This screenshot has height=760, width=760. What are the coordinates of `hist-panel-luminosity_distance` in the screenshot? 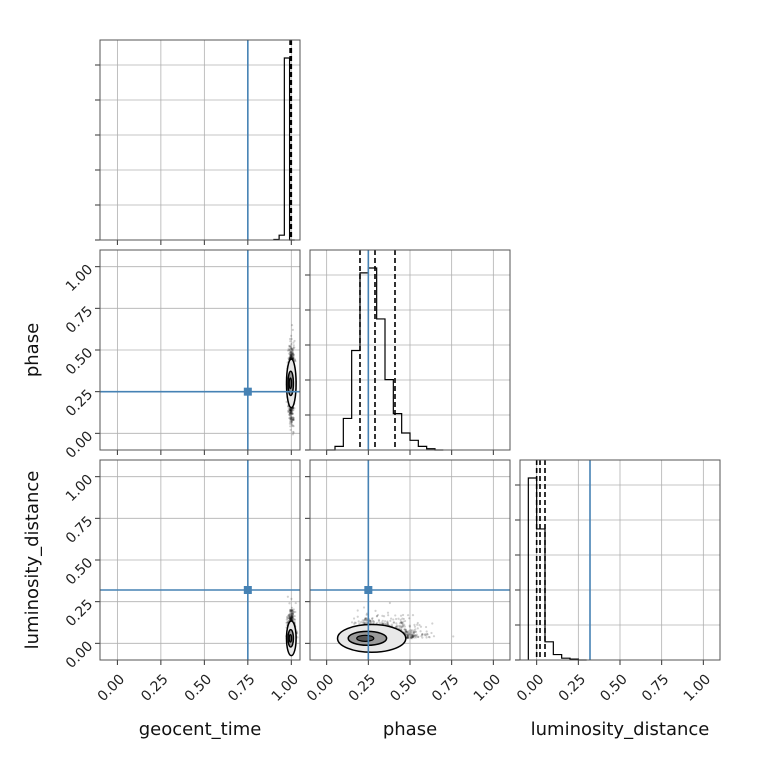 It's located at (618, 562).